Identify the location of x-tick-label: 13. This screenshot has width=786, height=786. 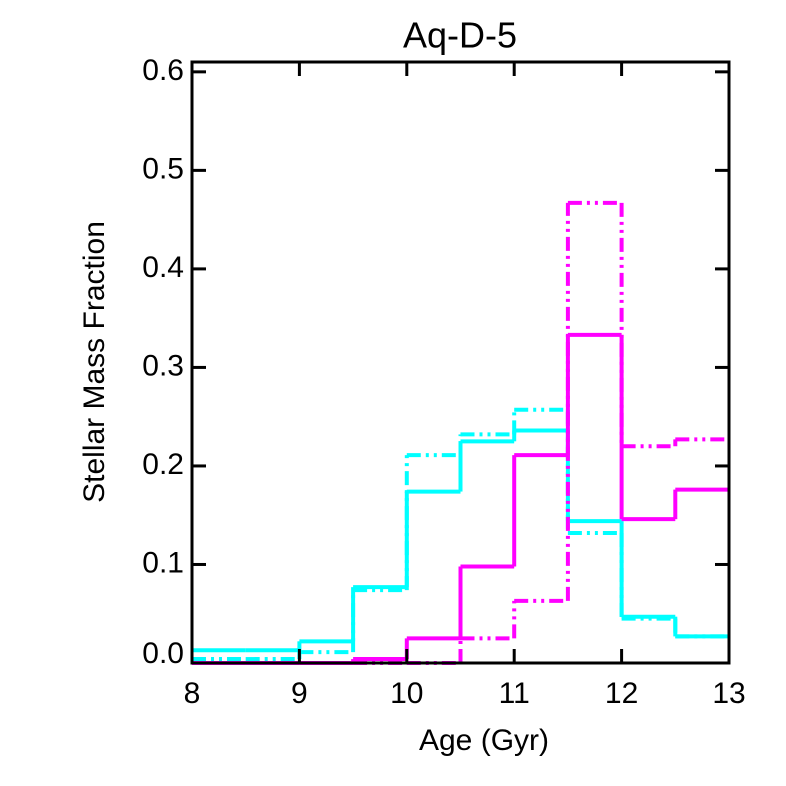
(728, 693).